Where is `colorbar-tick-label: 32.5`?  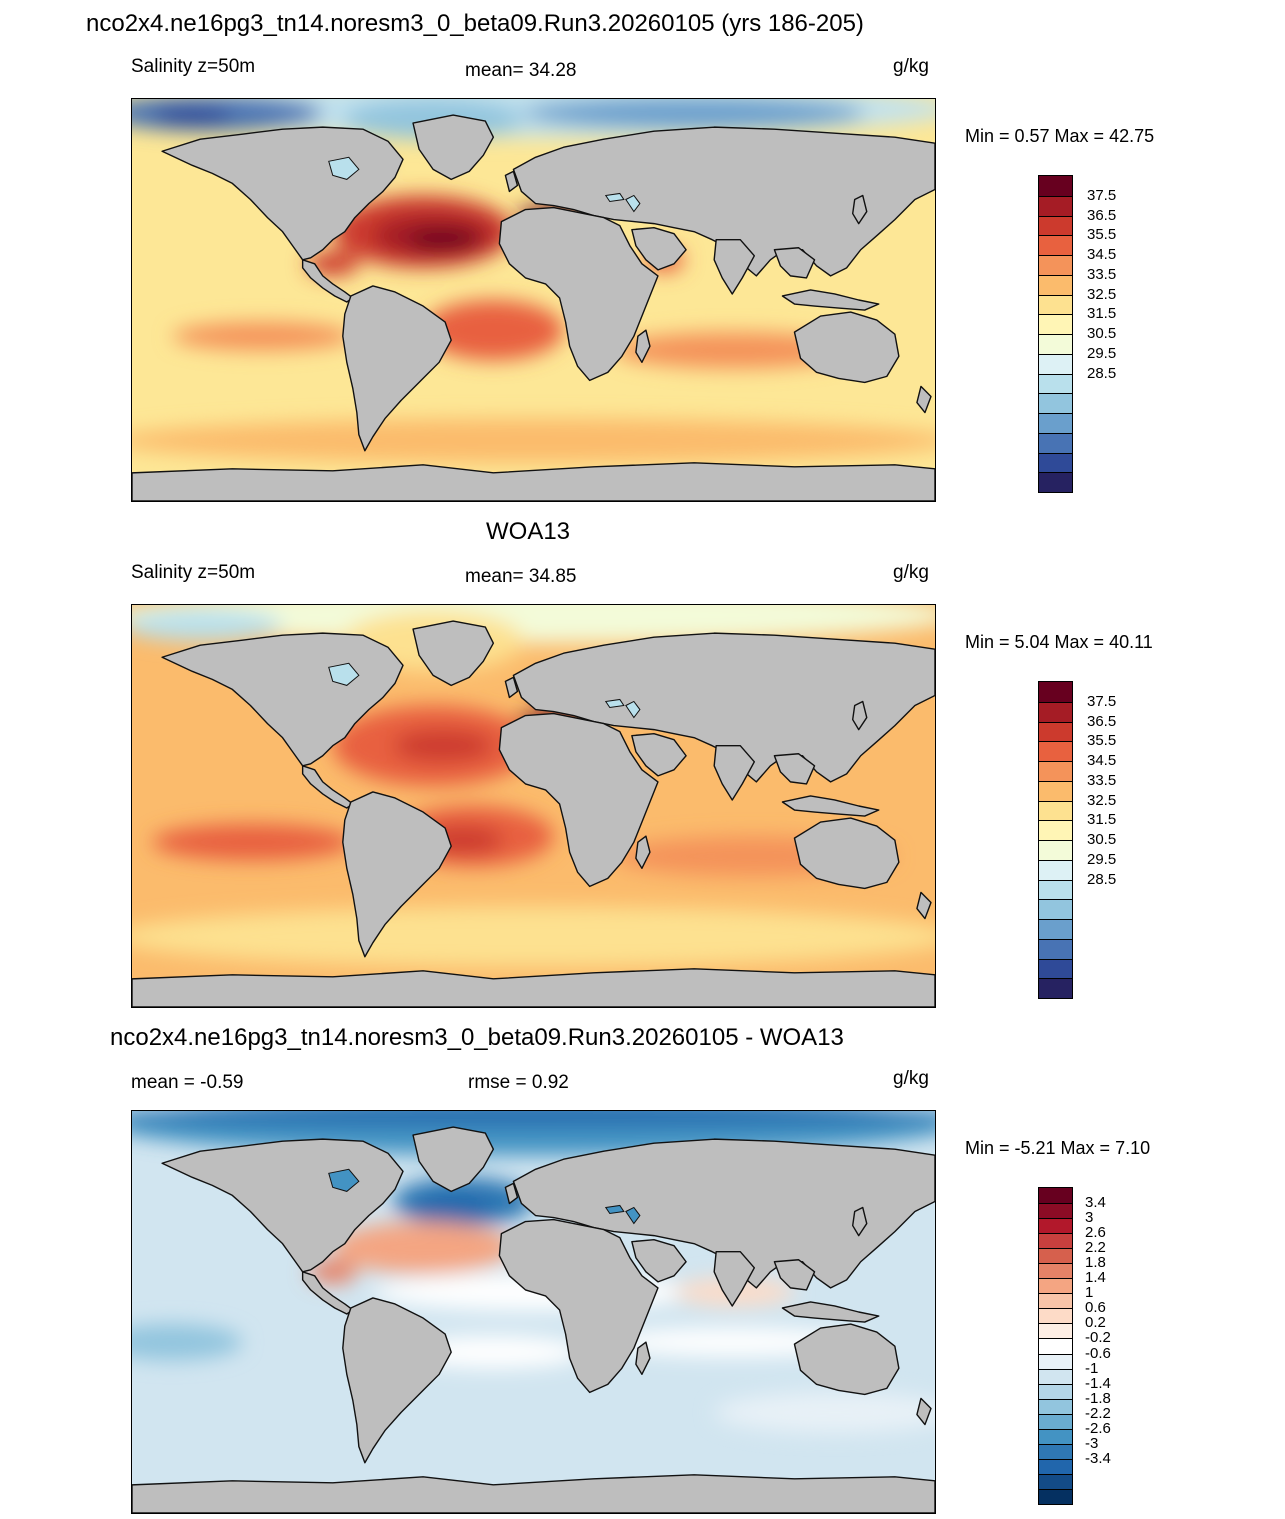 colorbar-tick-label: 32.5 is located at coordinates (1102, 800).